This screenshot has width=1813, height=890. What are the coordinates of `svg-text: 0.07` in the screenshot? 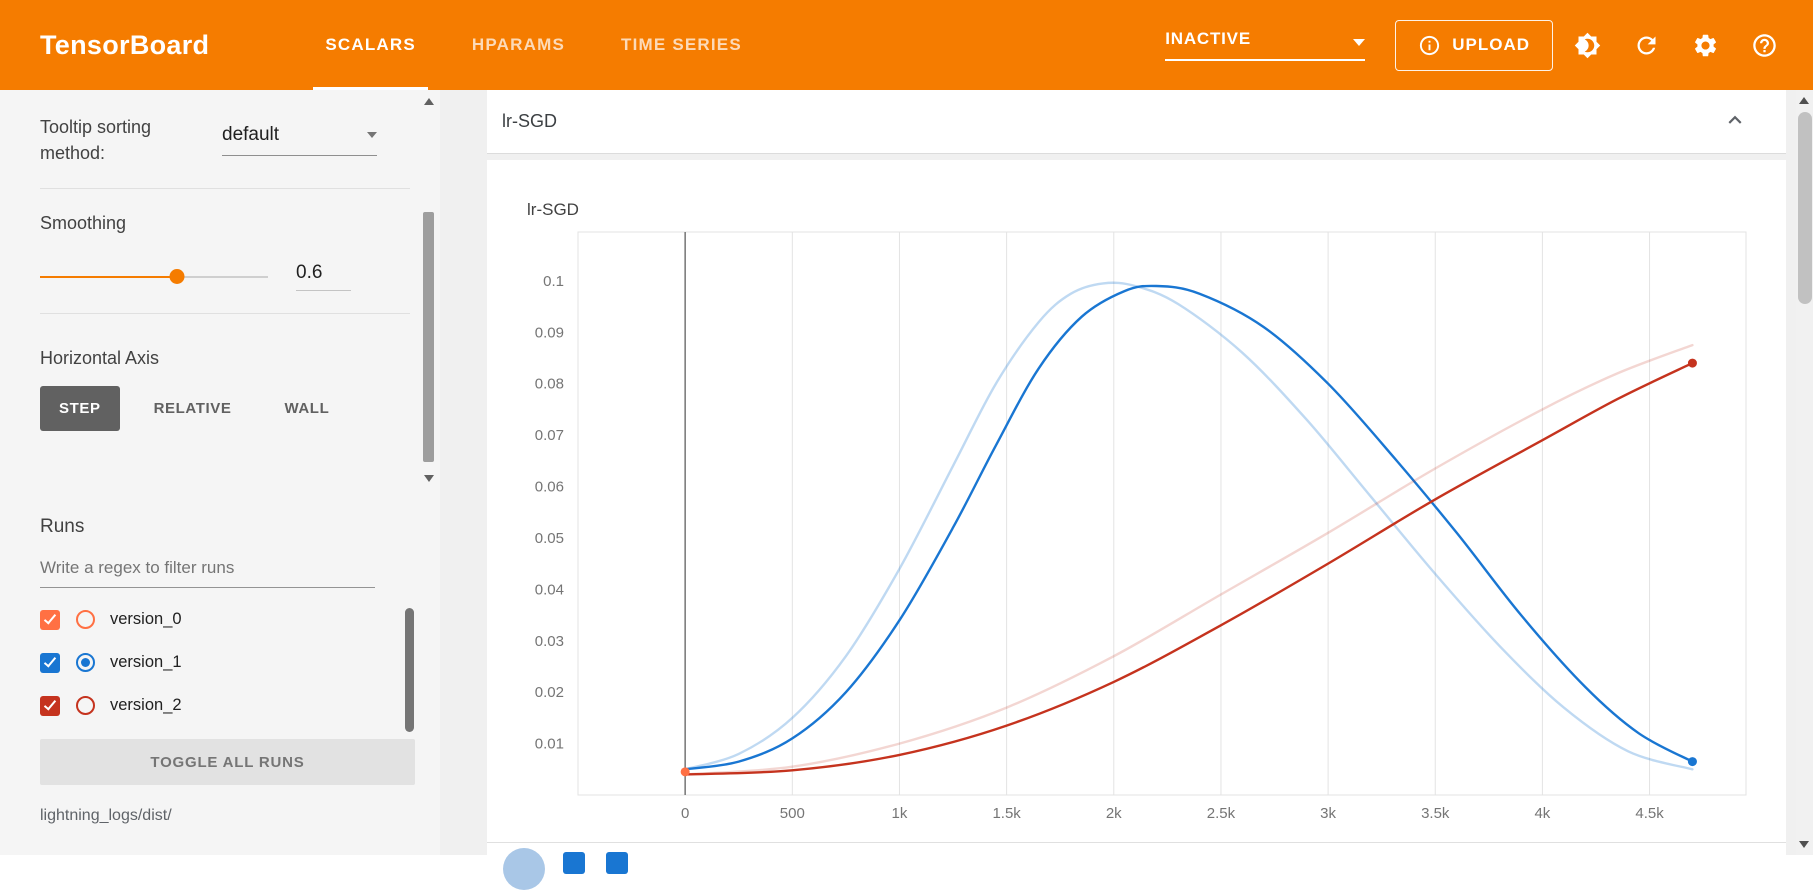 It's located at (549, 435).